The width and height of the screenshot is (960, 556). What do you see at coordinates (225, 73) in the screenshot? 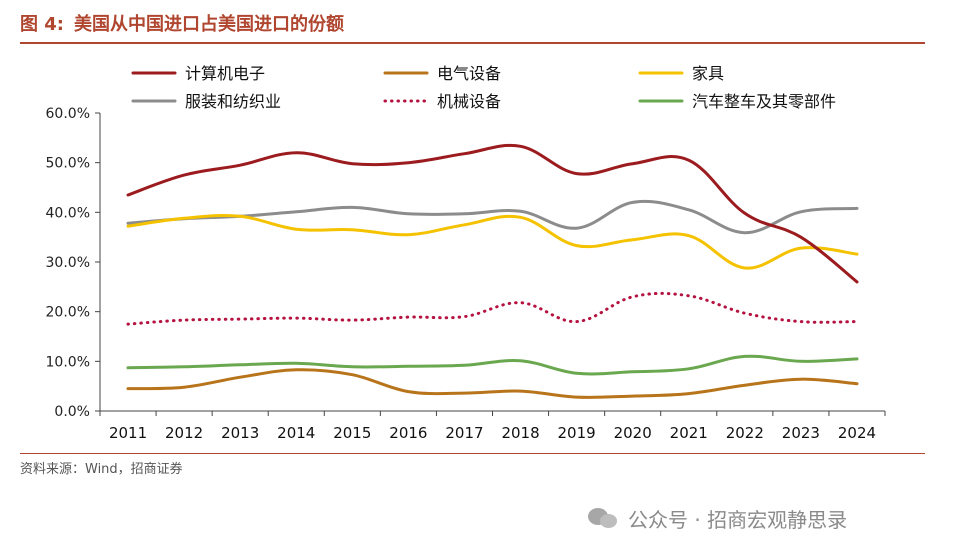
I see `legend-label: 计算机电子` at bounding box center [225, 73].